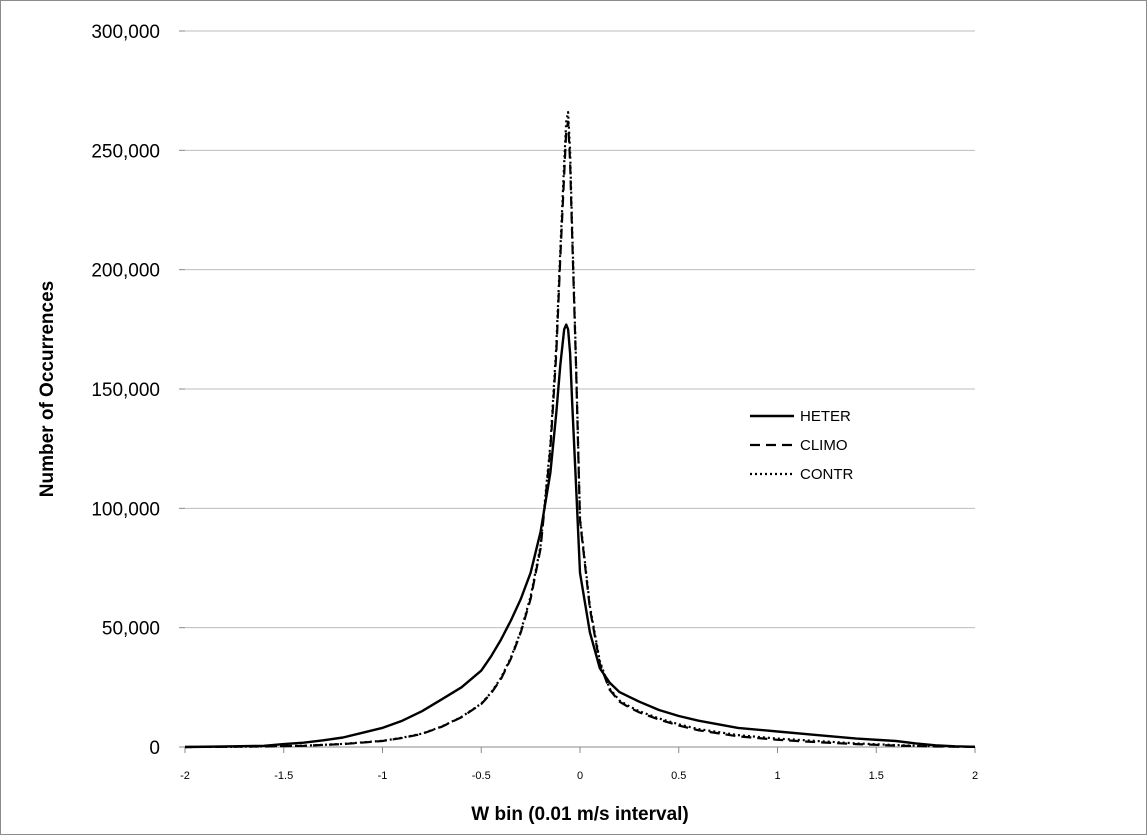 Image resolution: width=1147 pixels, height=839 pixels. I want to click on x-tick-label: -1, so click(383, 776).